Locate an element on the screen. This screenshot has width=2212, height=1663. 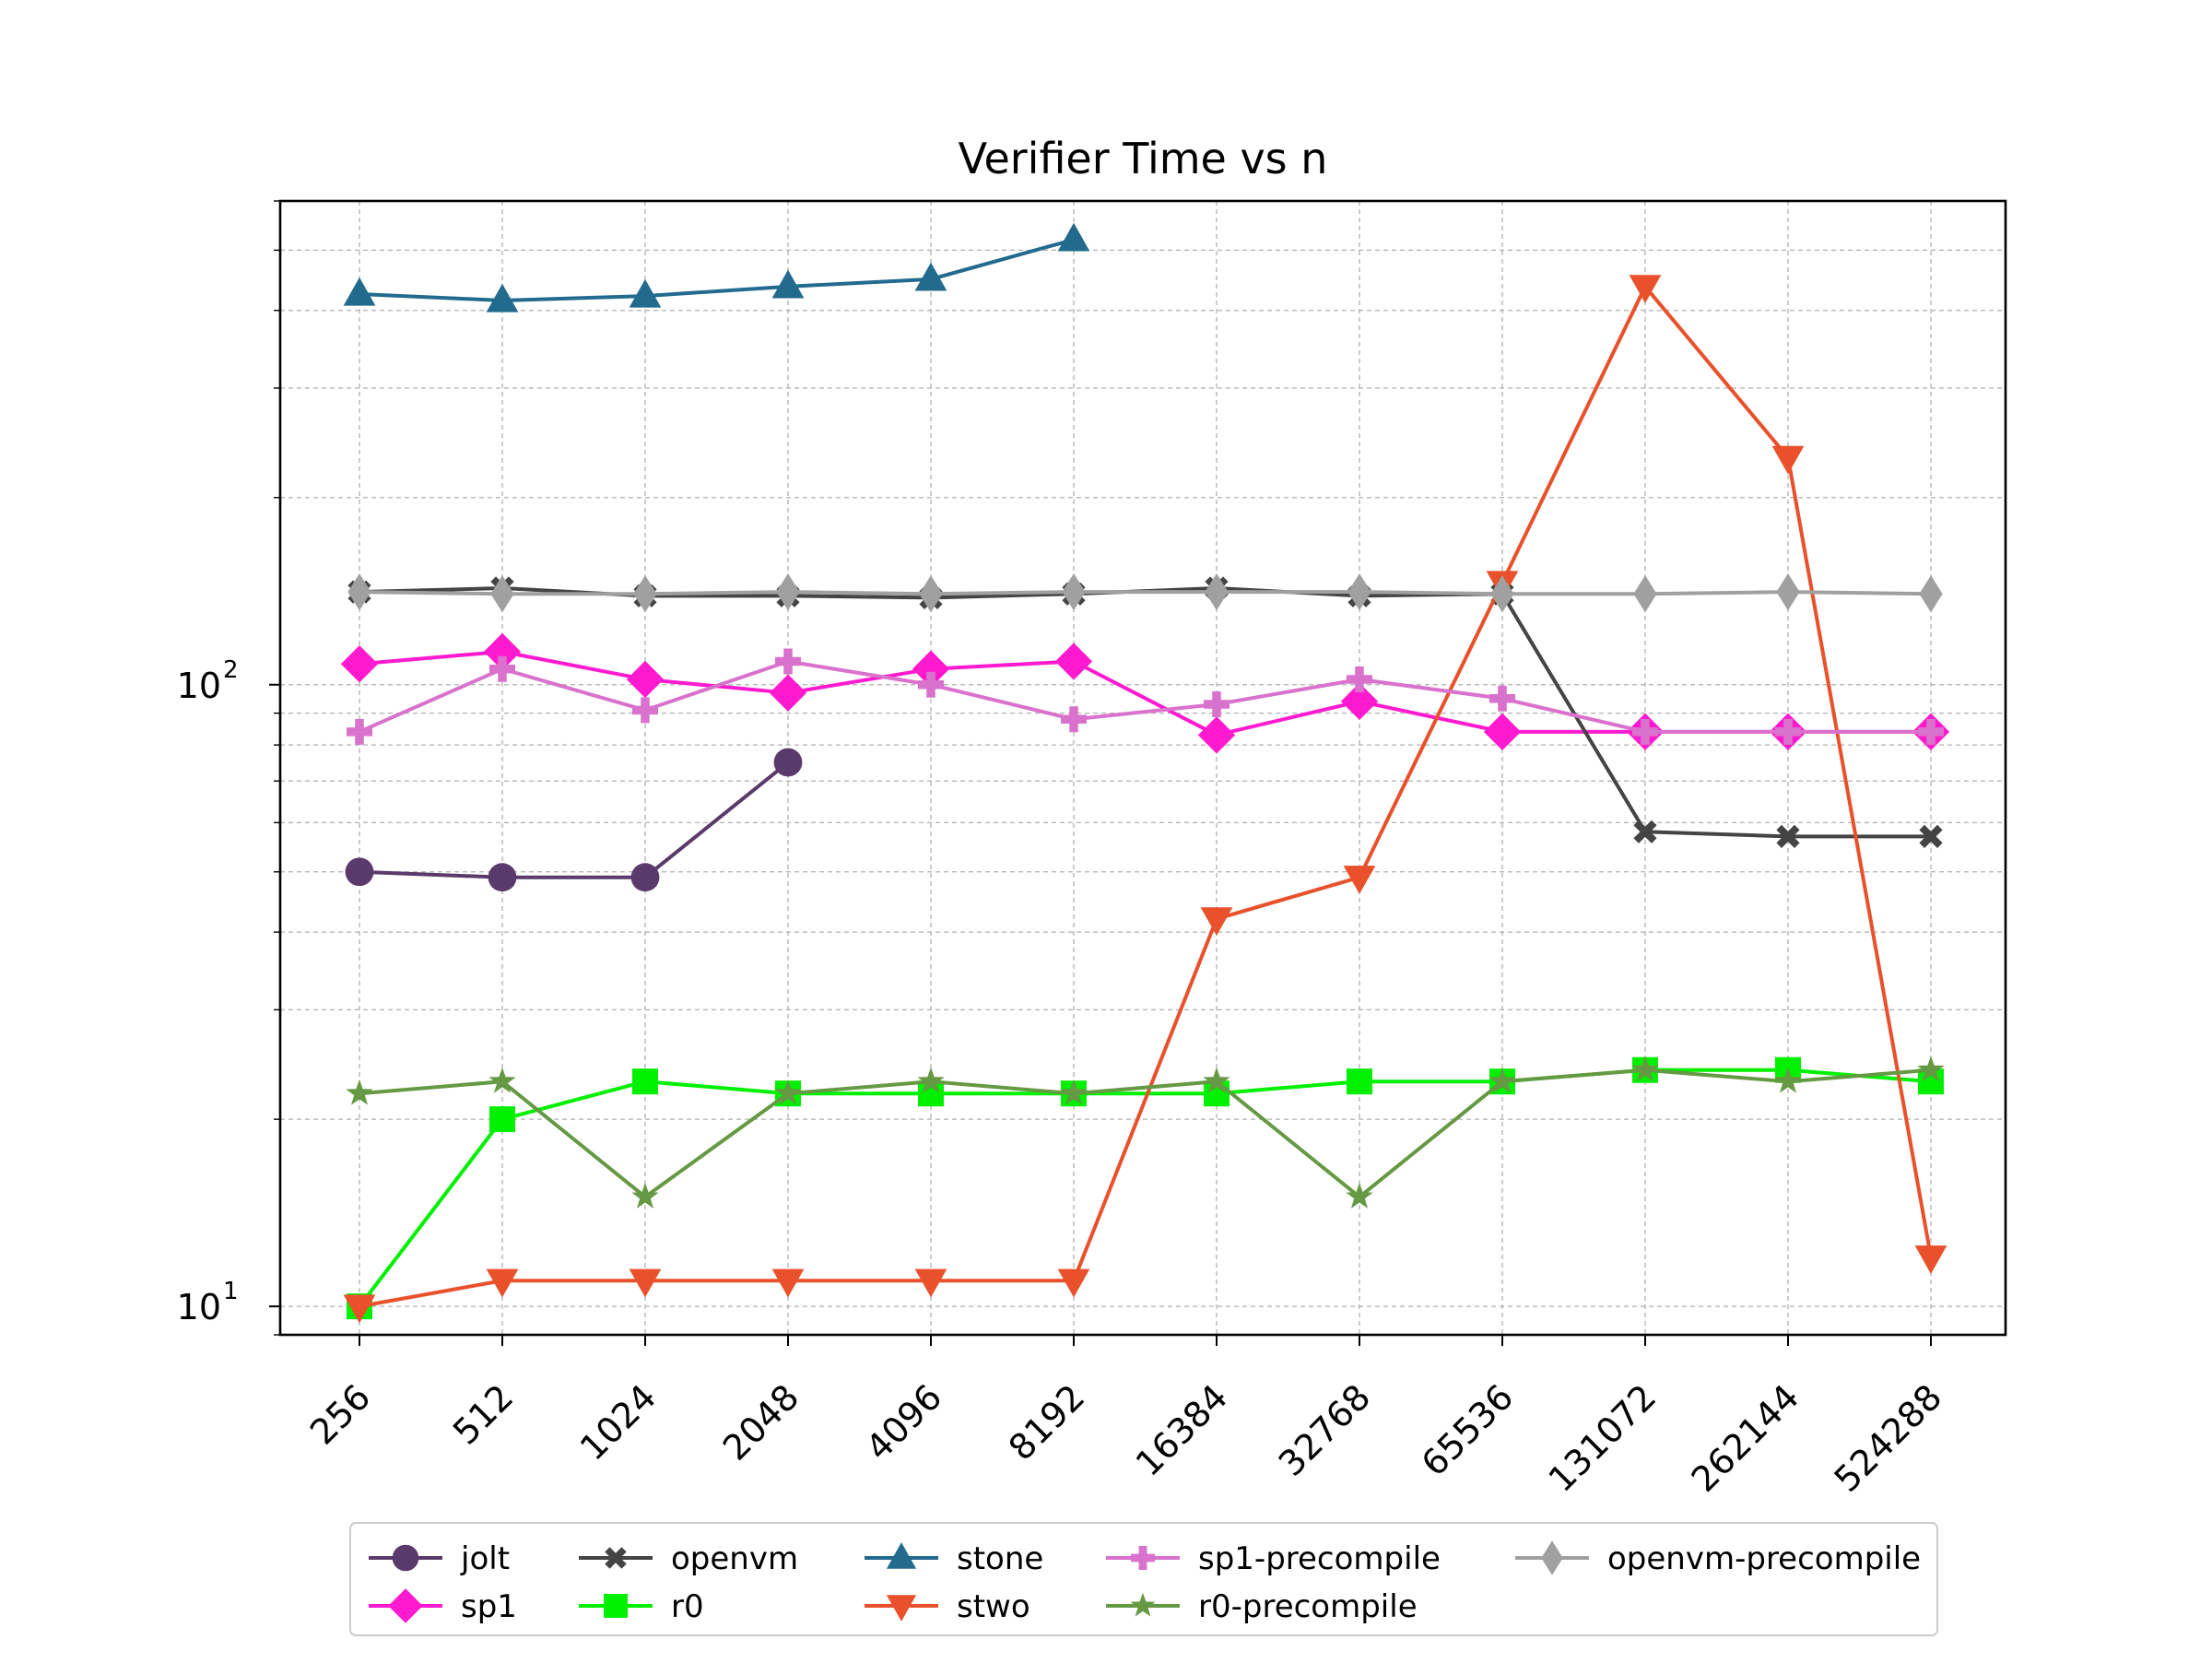
legend-label: stwo is located at coordinates (993, 1606).